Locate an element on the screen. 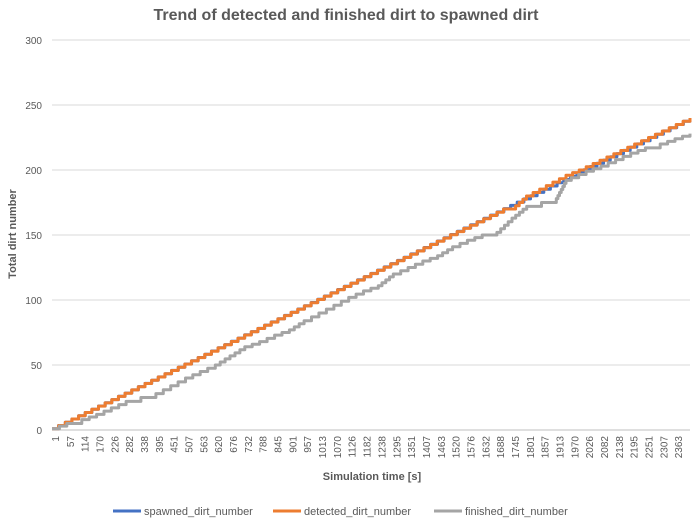 The image size is (692, 532). x-tick-label: 1351 is located at coordinates (412, 447).